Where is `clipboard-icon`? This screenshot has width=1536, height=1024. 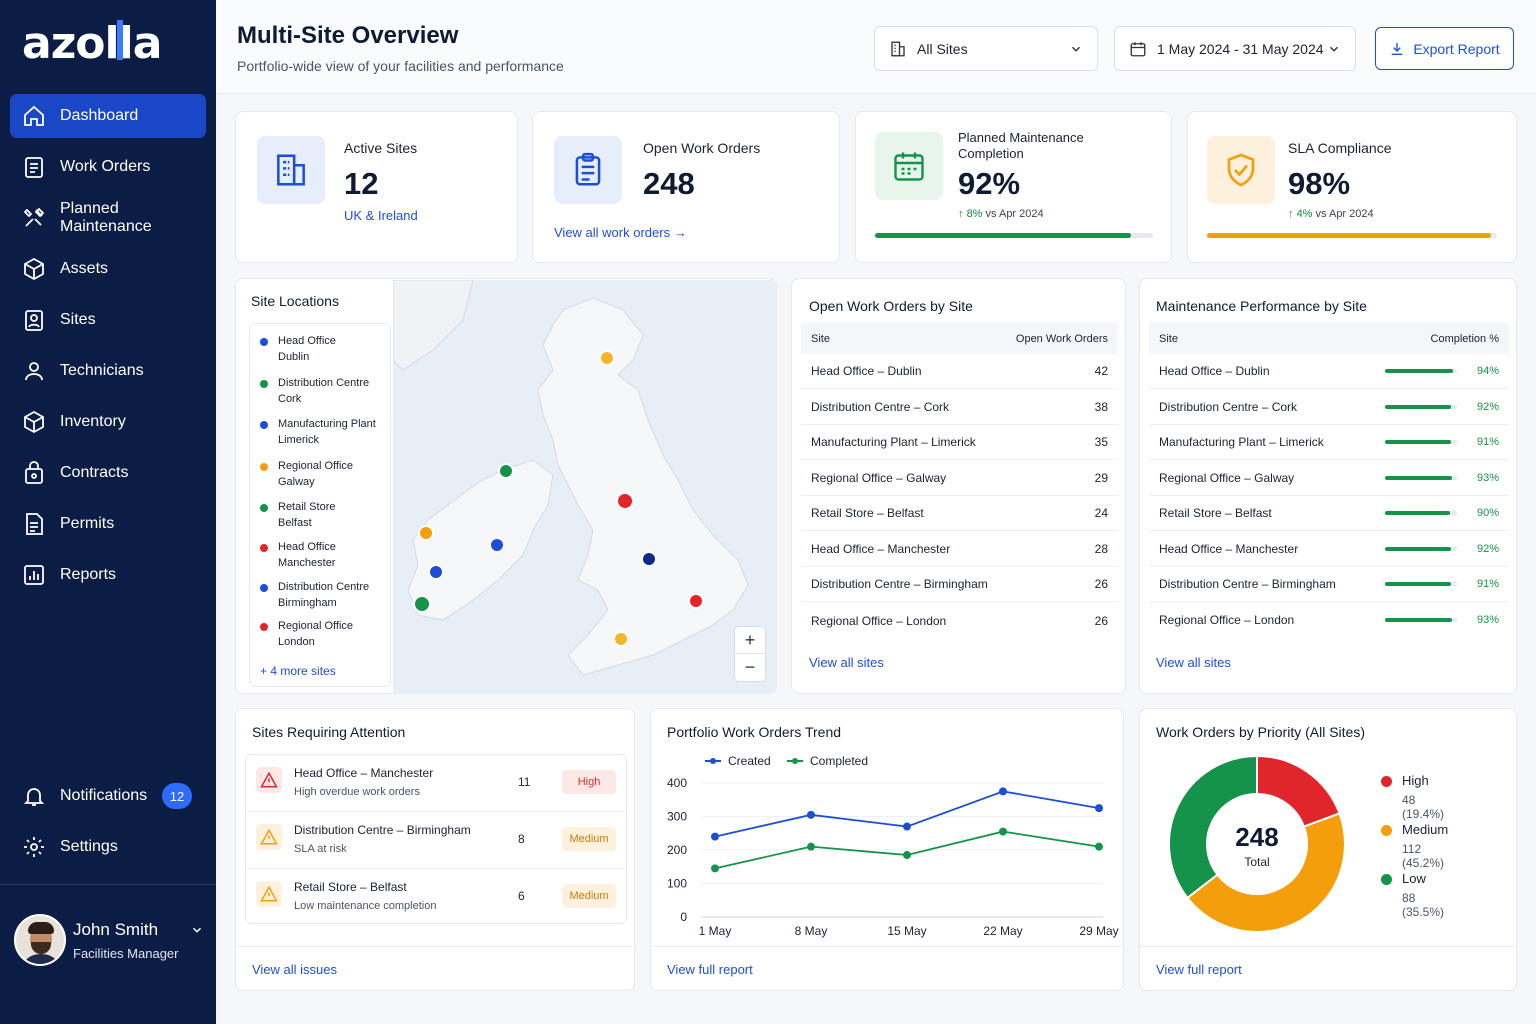 clipboard-icon is located at coordinates (588, 170).